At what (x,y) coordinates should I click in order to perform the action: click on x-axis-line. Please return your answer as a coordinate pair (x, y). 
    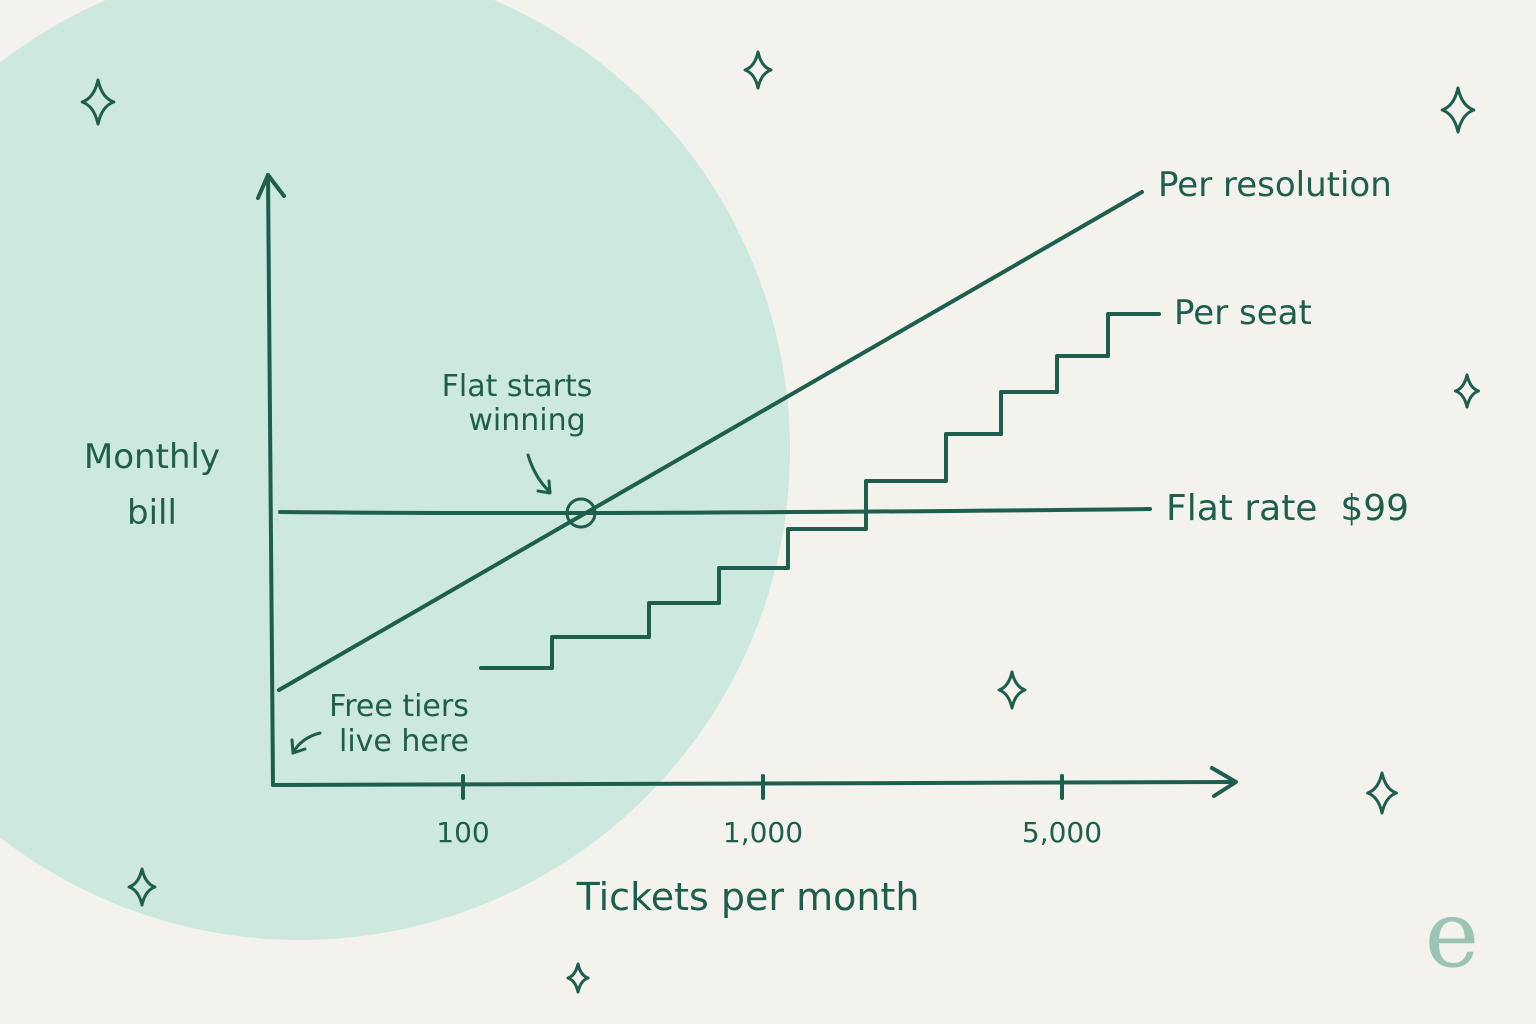
    Looking at the image, I should click on (753, 783).